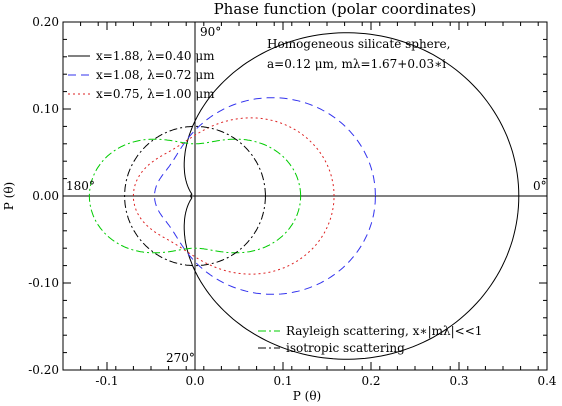 The height and width of the screenshot is (406, 562). I want to click on legend-label-4: isotropic scattering, so click(345, 348).